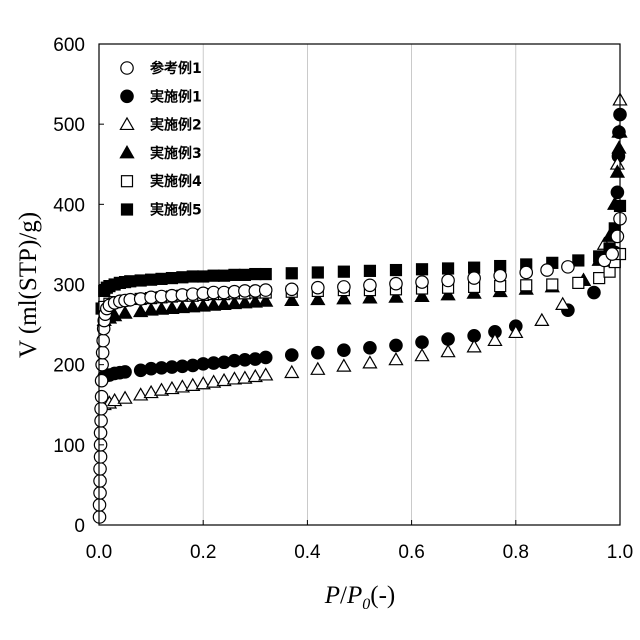 The image size is (640, 640). Describe the element at coordinates (161, 181) in the screenshot. I see `legend-item: 実施例4` at that location.